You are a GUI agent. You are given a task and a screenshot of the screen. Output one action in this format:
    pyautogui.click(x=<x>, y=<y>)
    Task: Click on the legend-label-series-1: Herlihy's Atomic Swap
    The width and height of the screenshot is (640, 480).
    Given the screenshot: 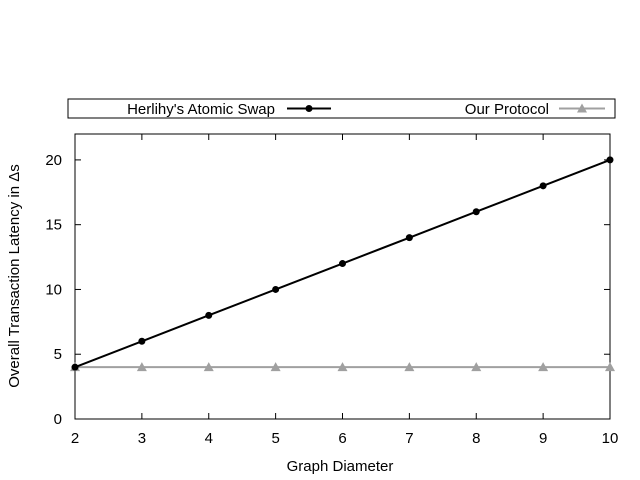 What is the action you would take?
    pyautogui.click(x=201, y=109)
    